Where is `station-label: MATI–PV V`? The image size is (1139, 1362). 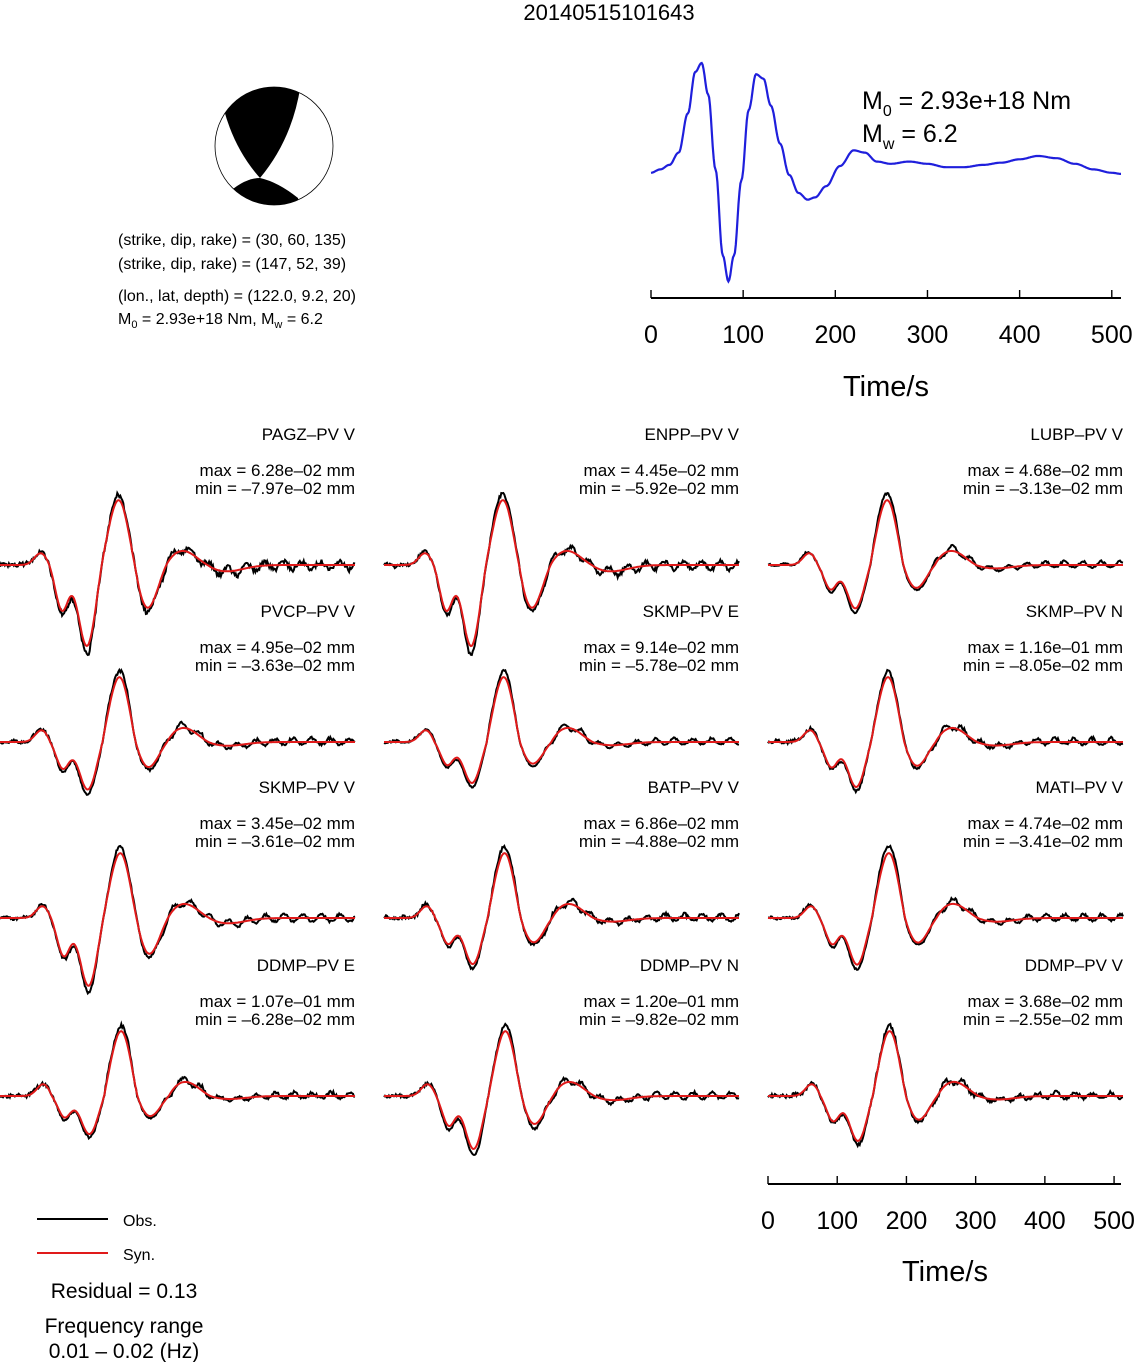
station-label: MATI–PV V is located at coordinates (1079, 787).